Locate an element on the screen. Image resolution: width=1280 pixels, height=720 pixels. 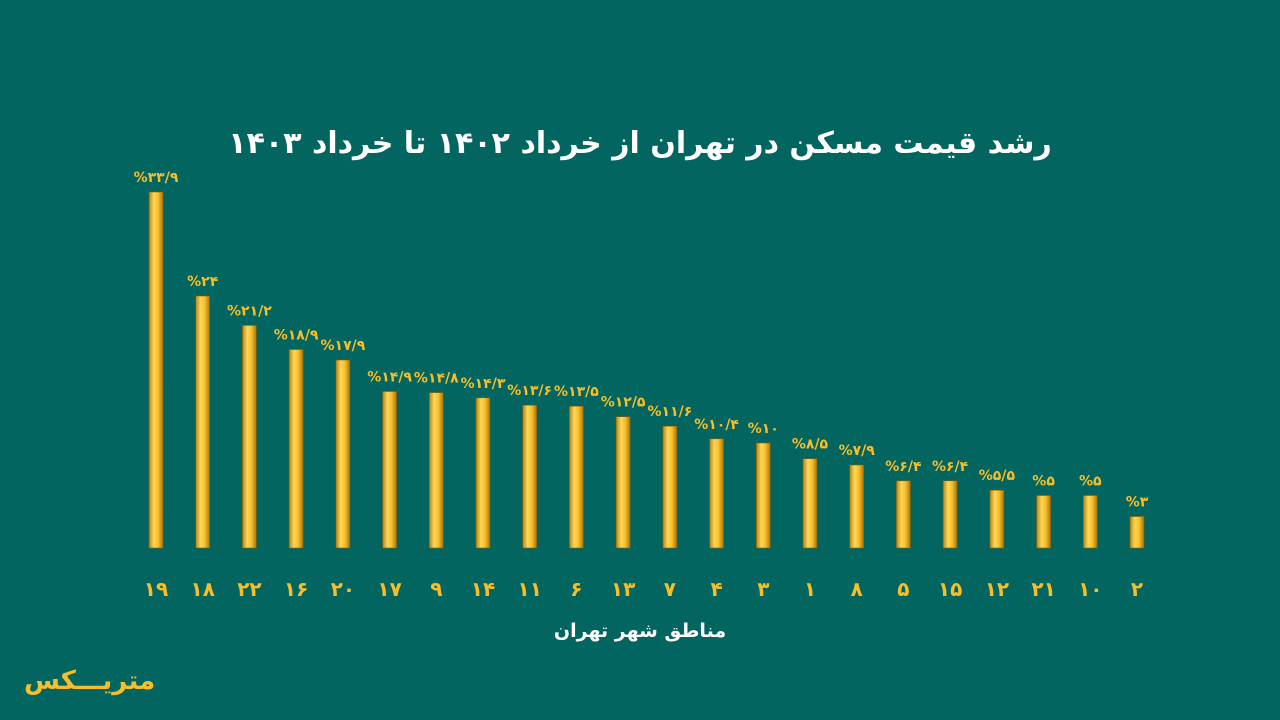
data-label: %۱۳/۵ is located at coordinates (576, 392).